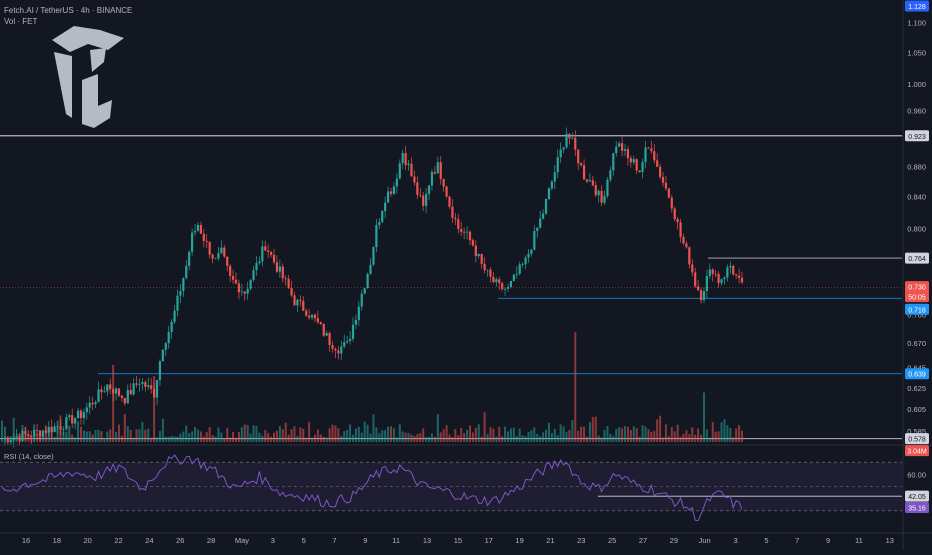  I want to click on x-tick-label: 23, so click(581, 540).